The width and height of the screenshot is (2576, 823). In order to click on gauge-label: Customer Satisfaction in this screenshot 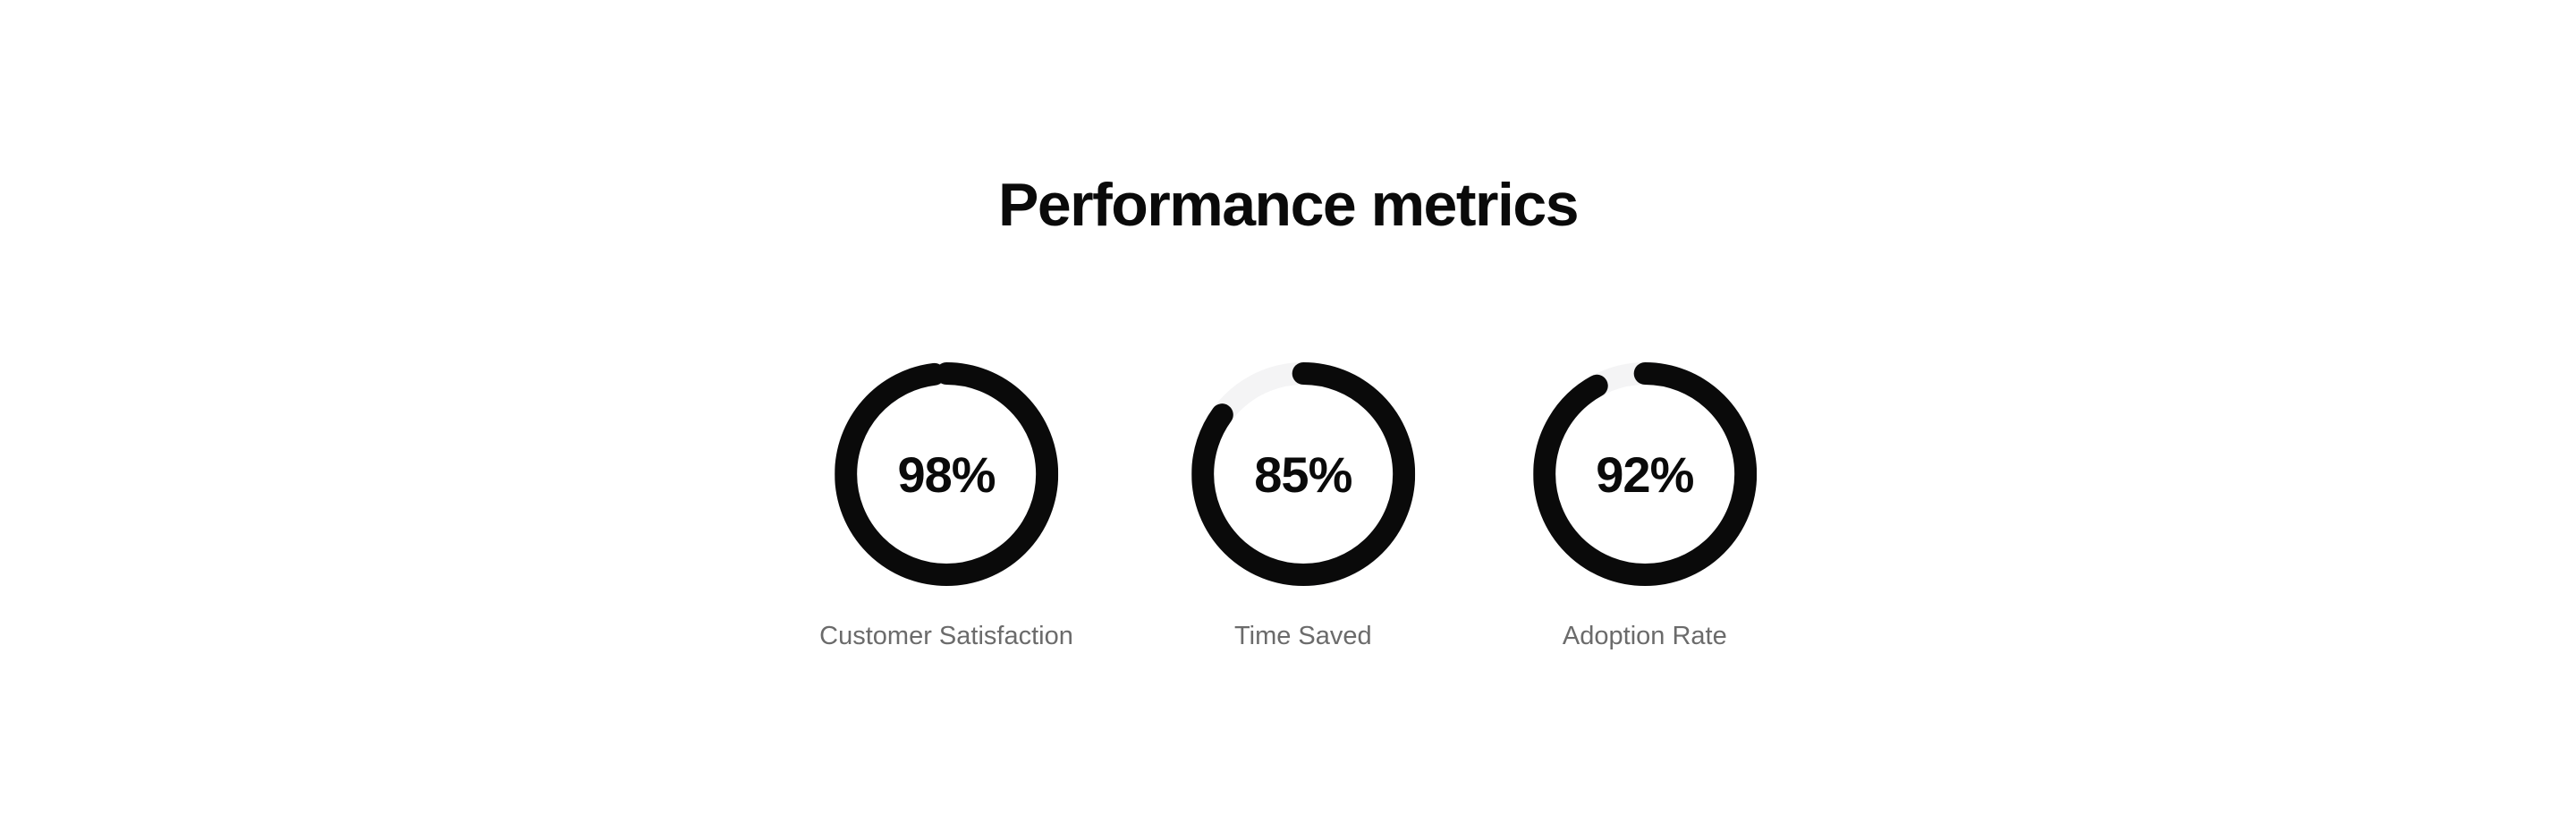, I will do `click(946, 636)`.